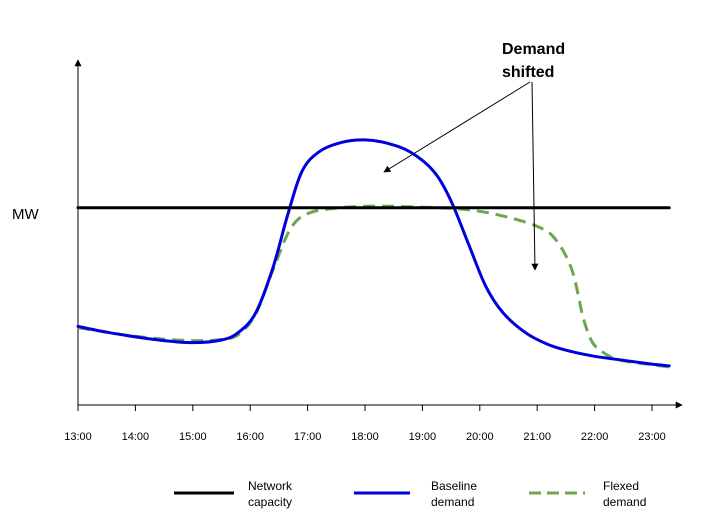 This screenshot has height=526, width=721. Describe the element at coordinates (480, 437) in the screenshot. I see `x-tick-label: 20:00` at that location.